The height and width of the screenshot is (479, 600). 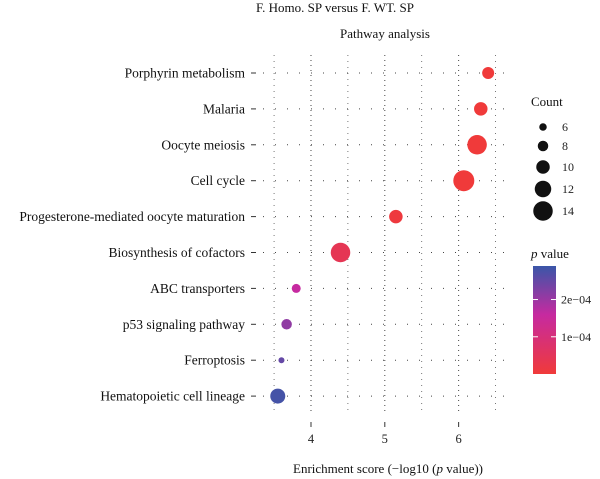 What do you see at coordinates (544, 320) in the screenshot?
I see `p-value-colorbar` at bounding box center [544, 320].